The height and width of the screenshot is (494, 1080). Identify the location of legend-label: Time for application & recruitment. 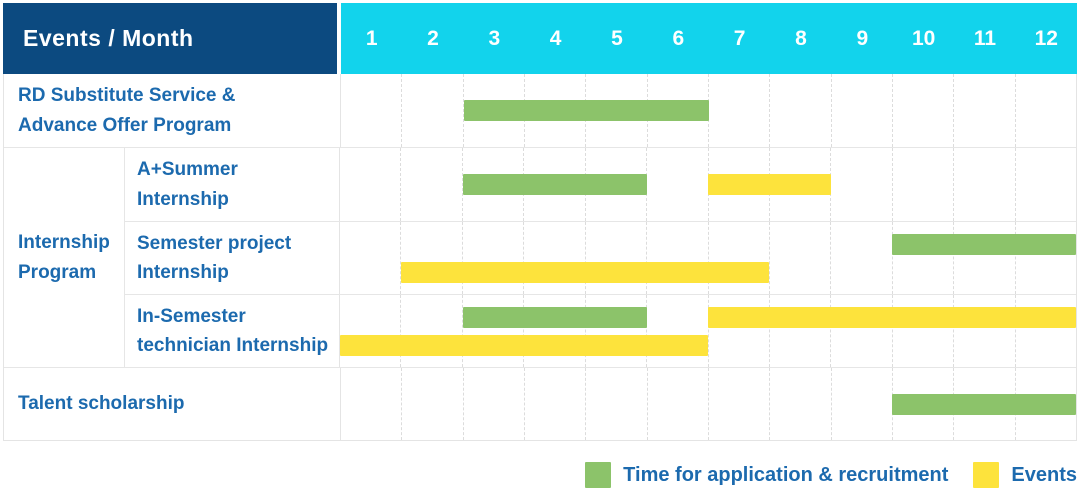
(786, 474).